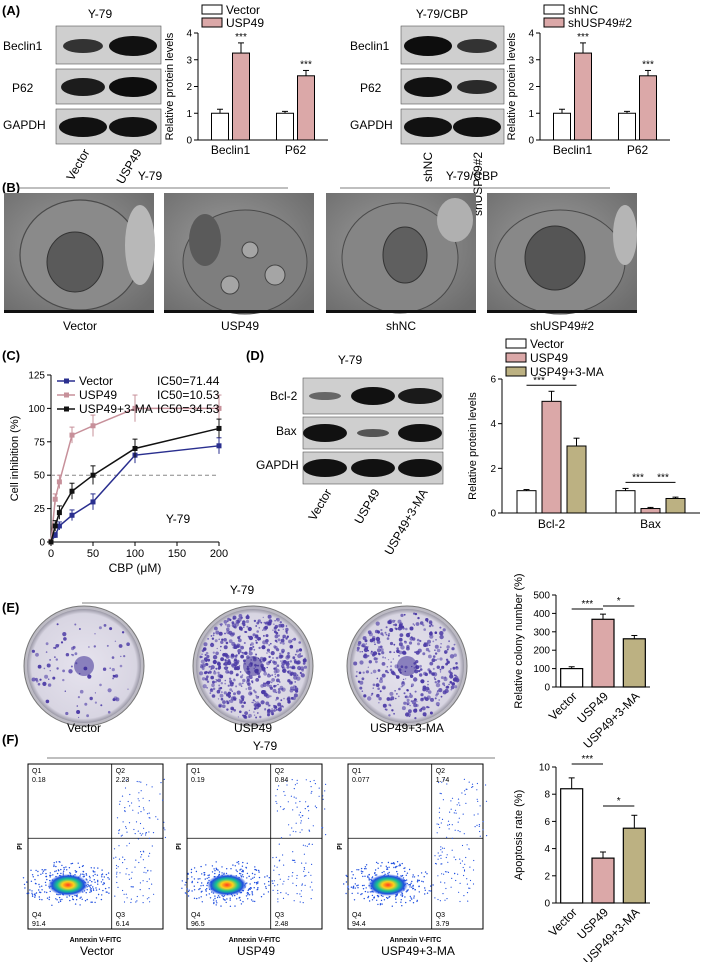  Describe the element at coordinates (96, 940) in the screenshot. I see `x-axis-label: Annexin V-FITC` at that location.